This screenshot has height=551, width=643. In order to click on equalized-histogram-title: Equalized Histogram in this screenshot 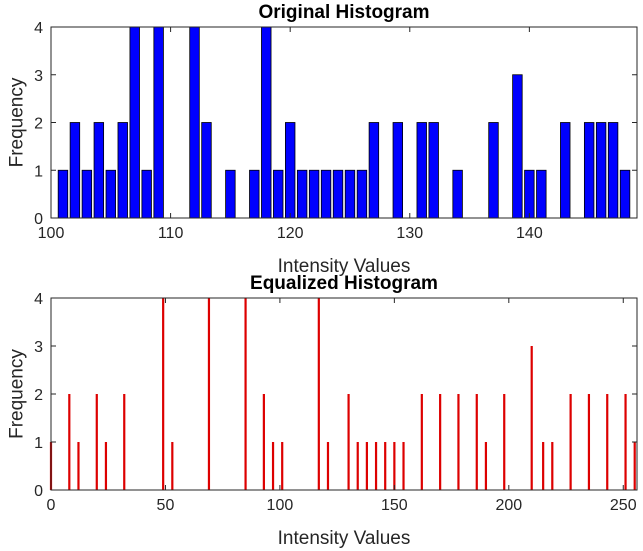, I will do `click(344, 283)`.